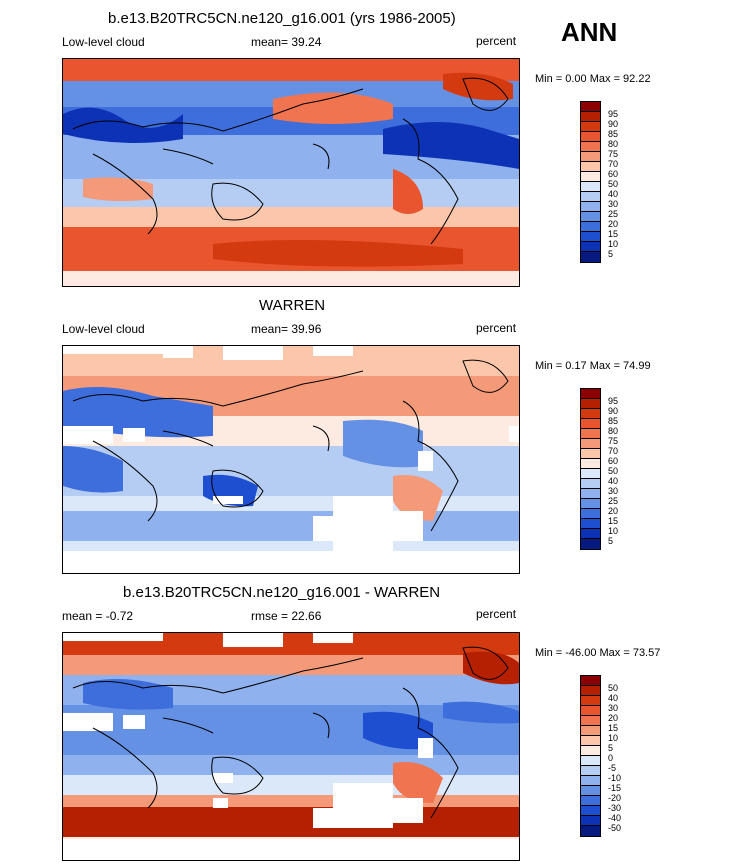 This screenshot has width=733, height=866. What do you see at coordinates (613, 481) in the screenshot?
I see `panel2-tick: 40` at bounding box center [613, 481].